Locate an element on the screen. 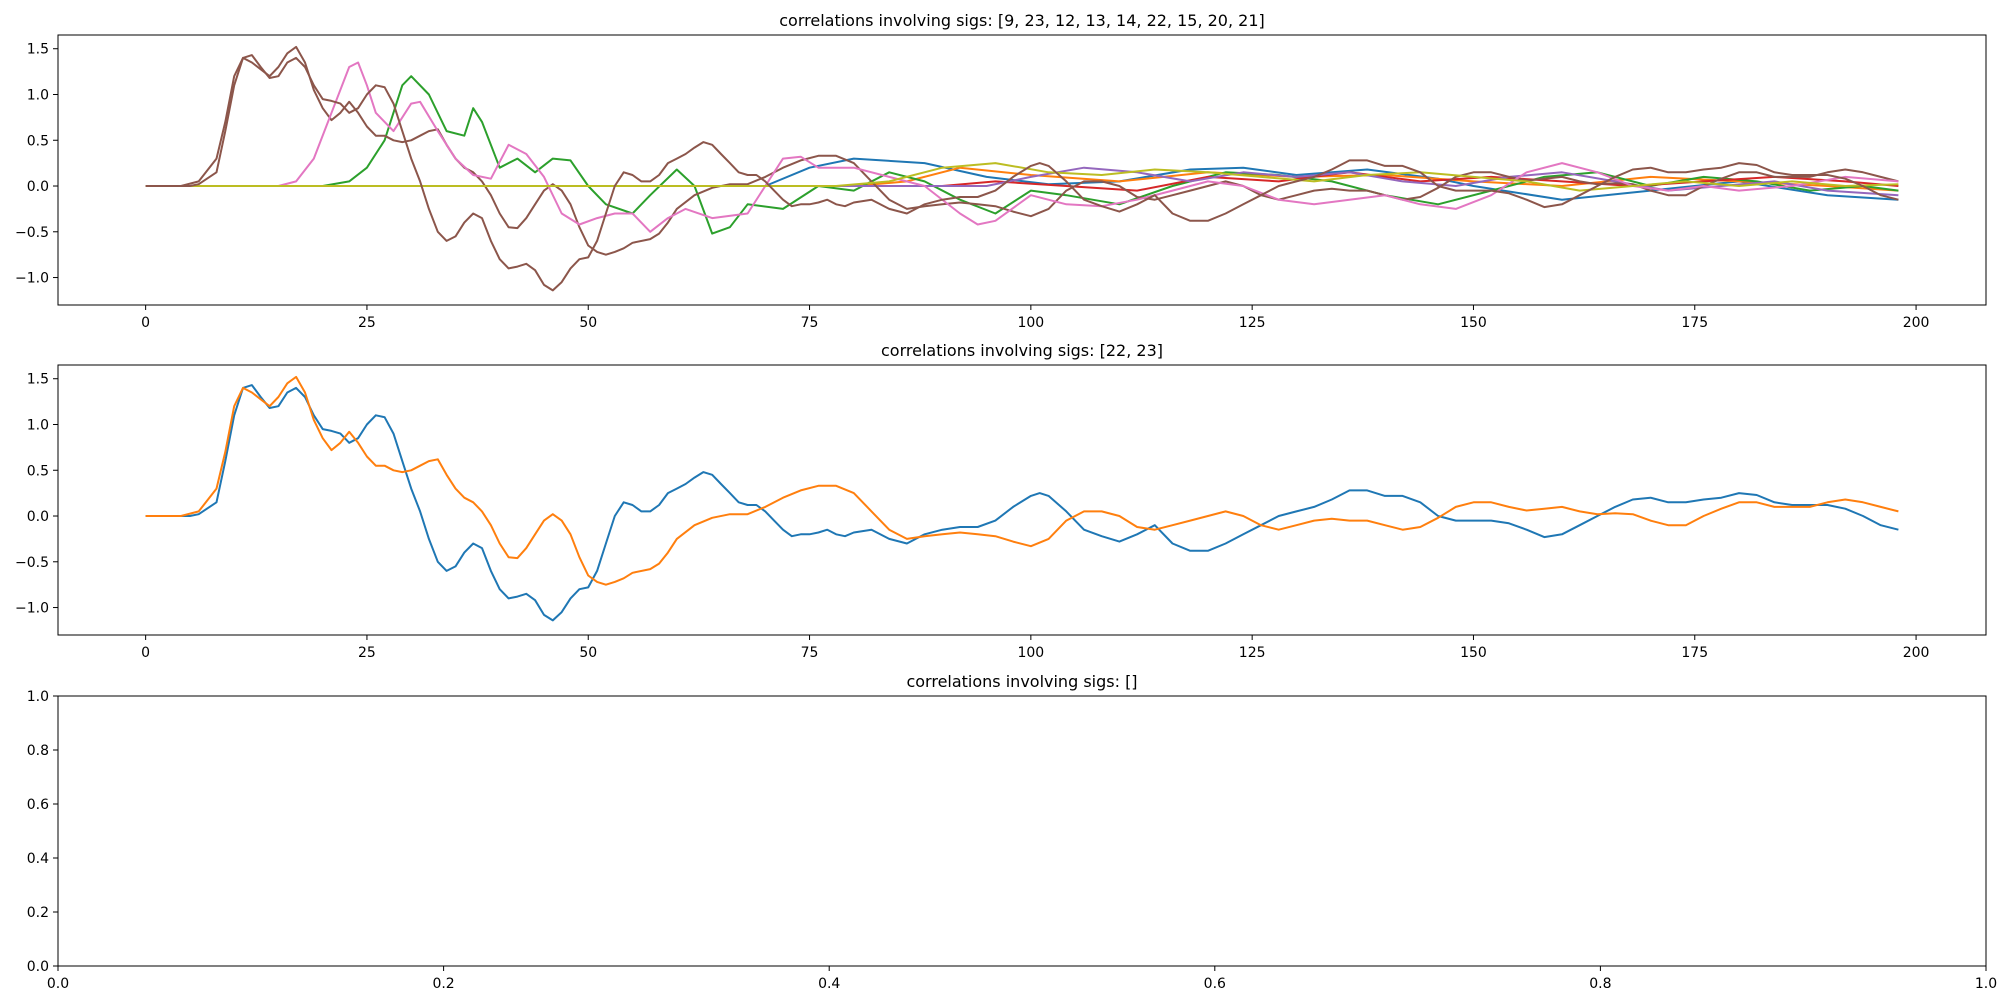  y-tick-label: 0.6 is located at coordinates (38, 805).